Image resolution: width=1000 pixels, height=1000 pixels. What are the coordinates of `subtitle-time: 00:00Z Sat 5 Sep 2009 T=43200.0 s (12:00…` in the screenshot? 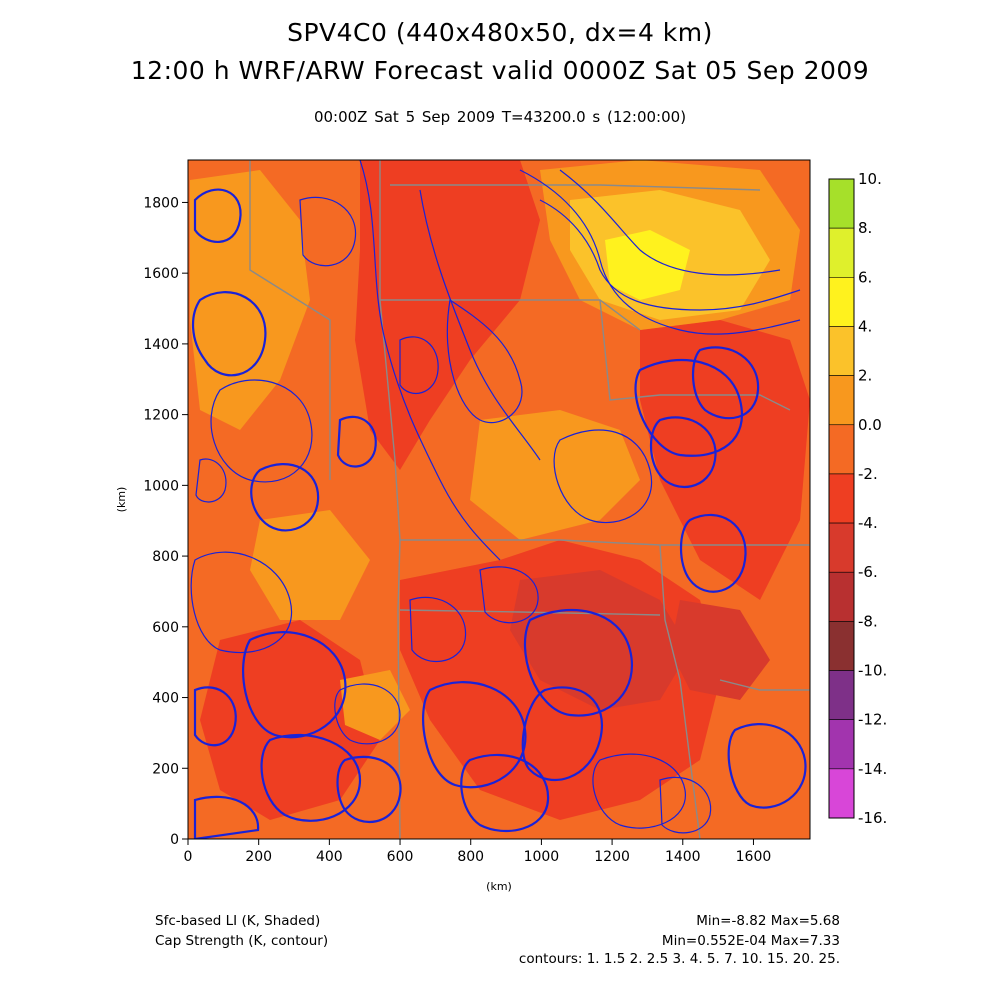 It's located at (500, 117).